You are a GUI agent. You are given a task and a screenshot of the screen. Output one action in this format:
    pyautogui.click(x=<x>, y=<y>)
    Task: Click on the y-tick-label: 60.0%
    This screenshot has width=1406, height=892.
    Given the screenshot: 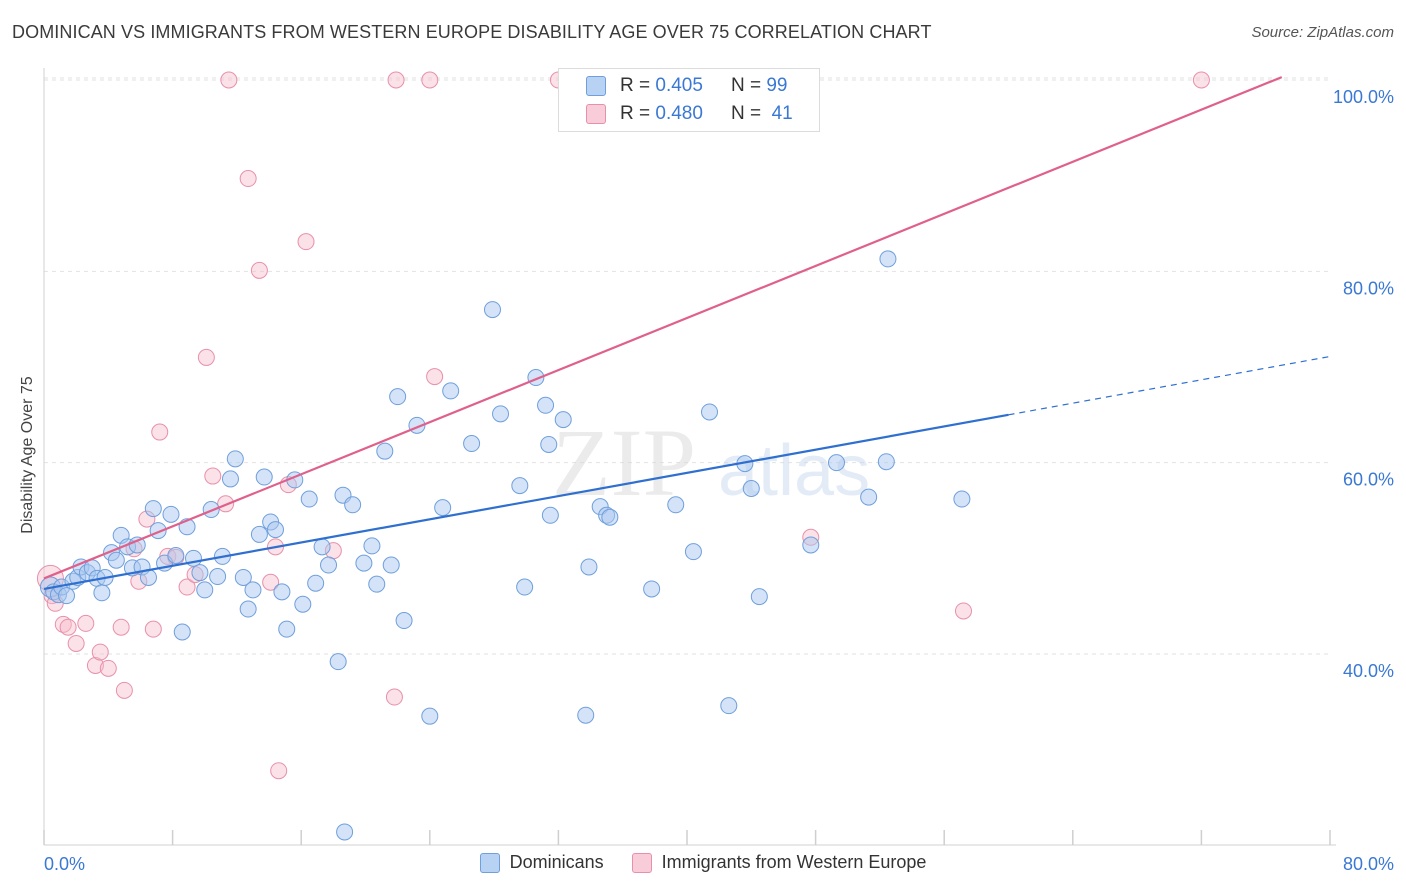 What is the action you would take?
    pyautogui.click(x=1368, y=480)
    